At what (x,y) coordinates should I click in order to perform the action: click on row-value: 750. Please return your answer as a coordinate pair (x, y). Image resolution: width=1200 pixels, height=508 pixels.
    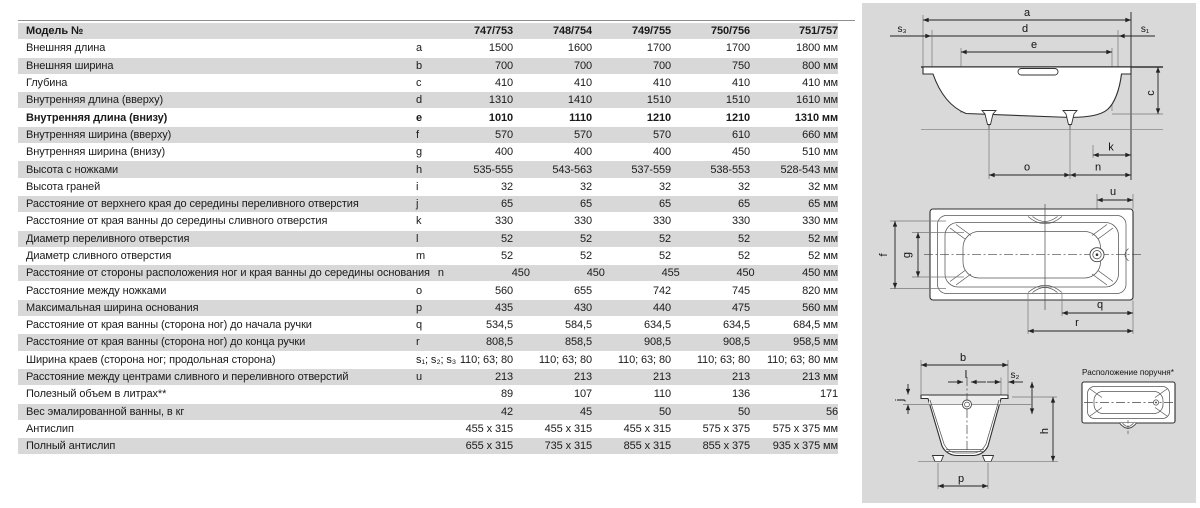
    Looking at the image, I should click on (740, 65).